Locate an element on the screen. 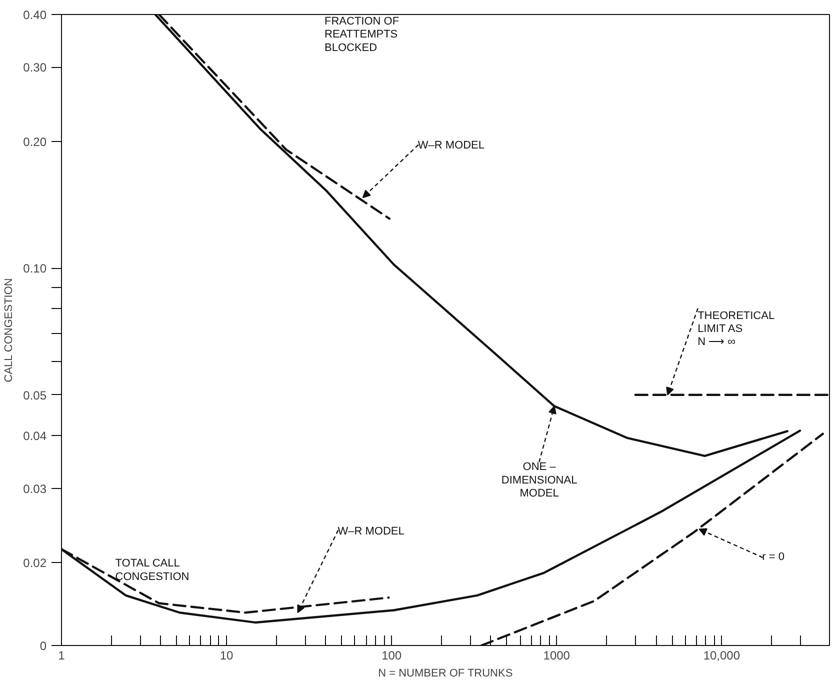 This screenshot has height=682, width=837. x-tick-label: 100 is located at coordinates (392, 655).